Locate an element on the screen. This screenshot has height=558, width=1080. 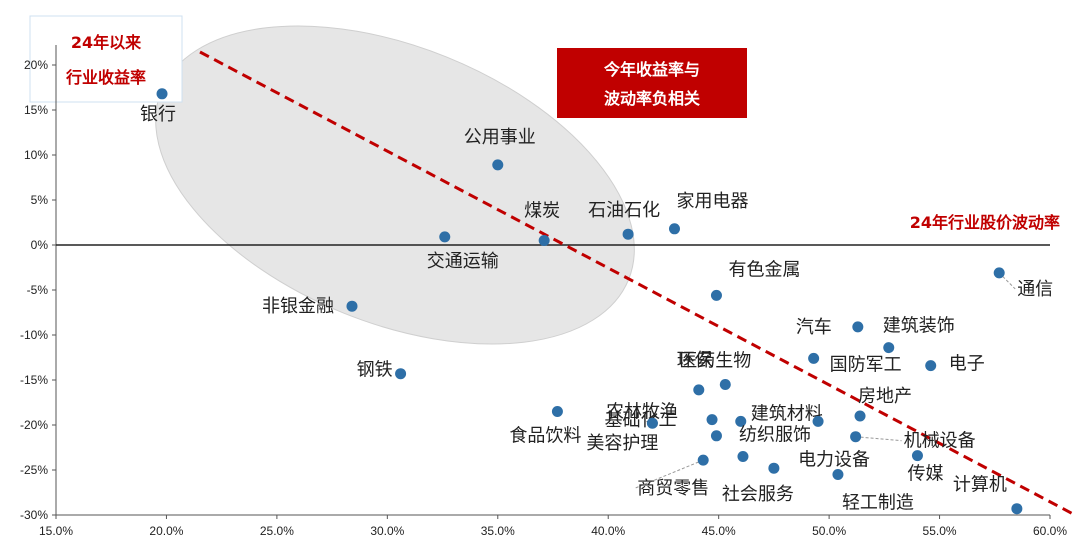
point-label: 银行 is located at coordinates (158, 114).